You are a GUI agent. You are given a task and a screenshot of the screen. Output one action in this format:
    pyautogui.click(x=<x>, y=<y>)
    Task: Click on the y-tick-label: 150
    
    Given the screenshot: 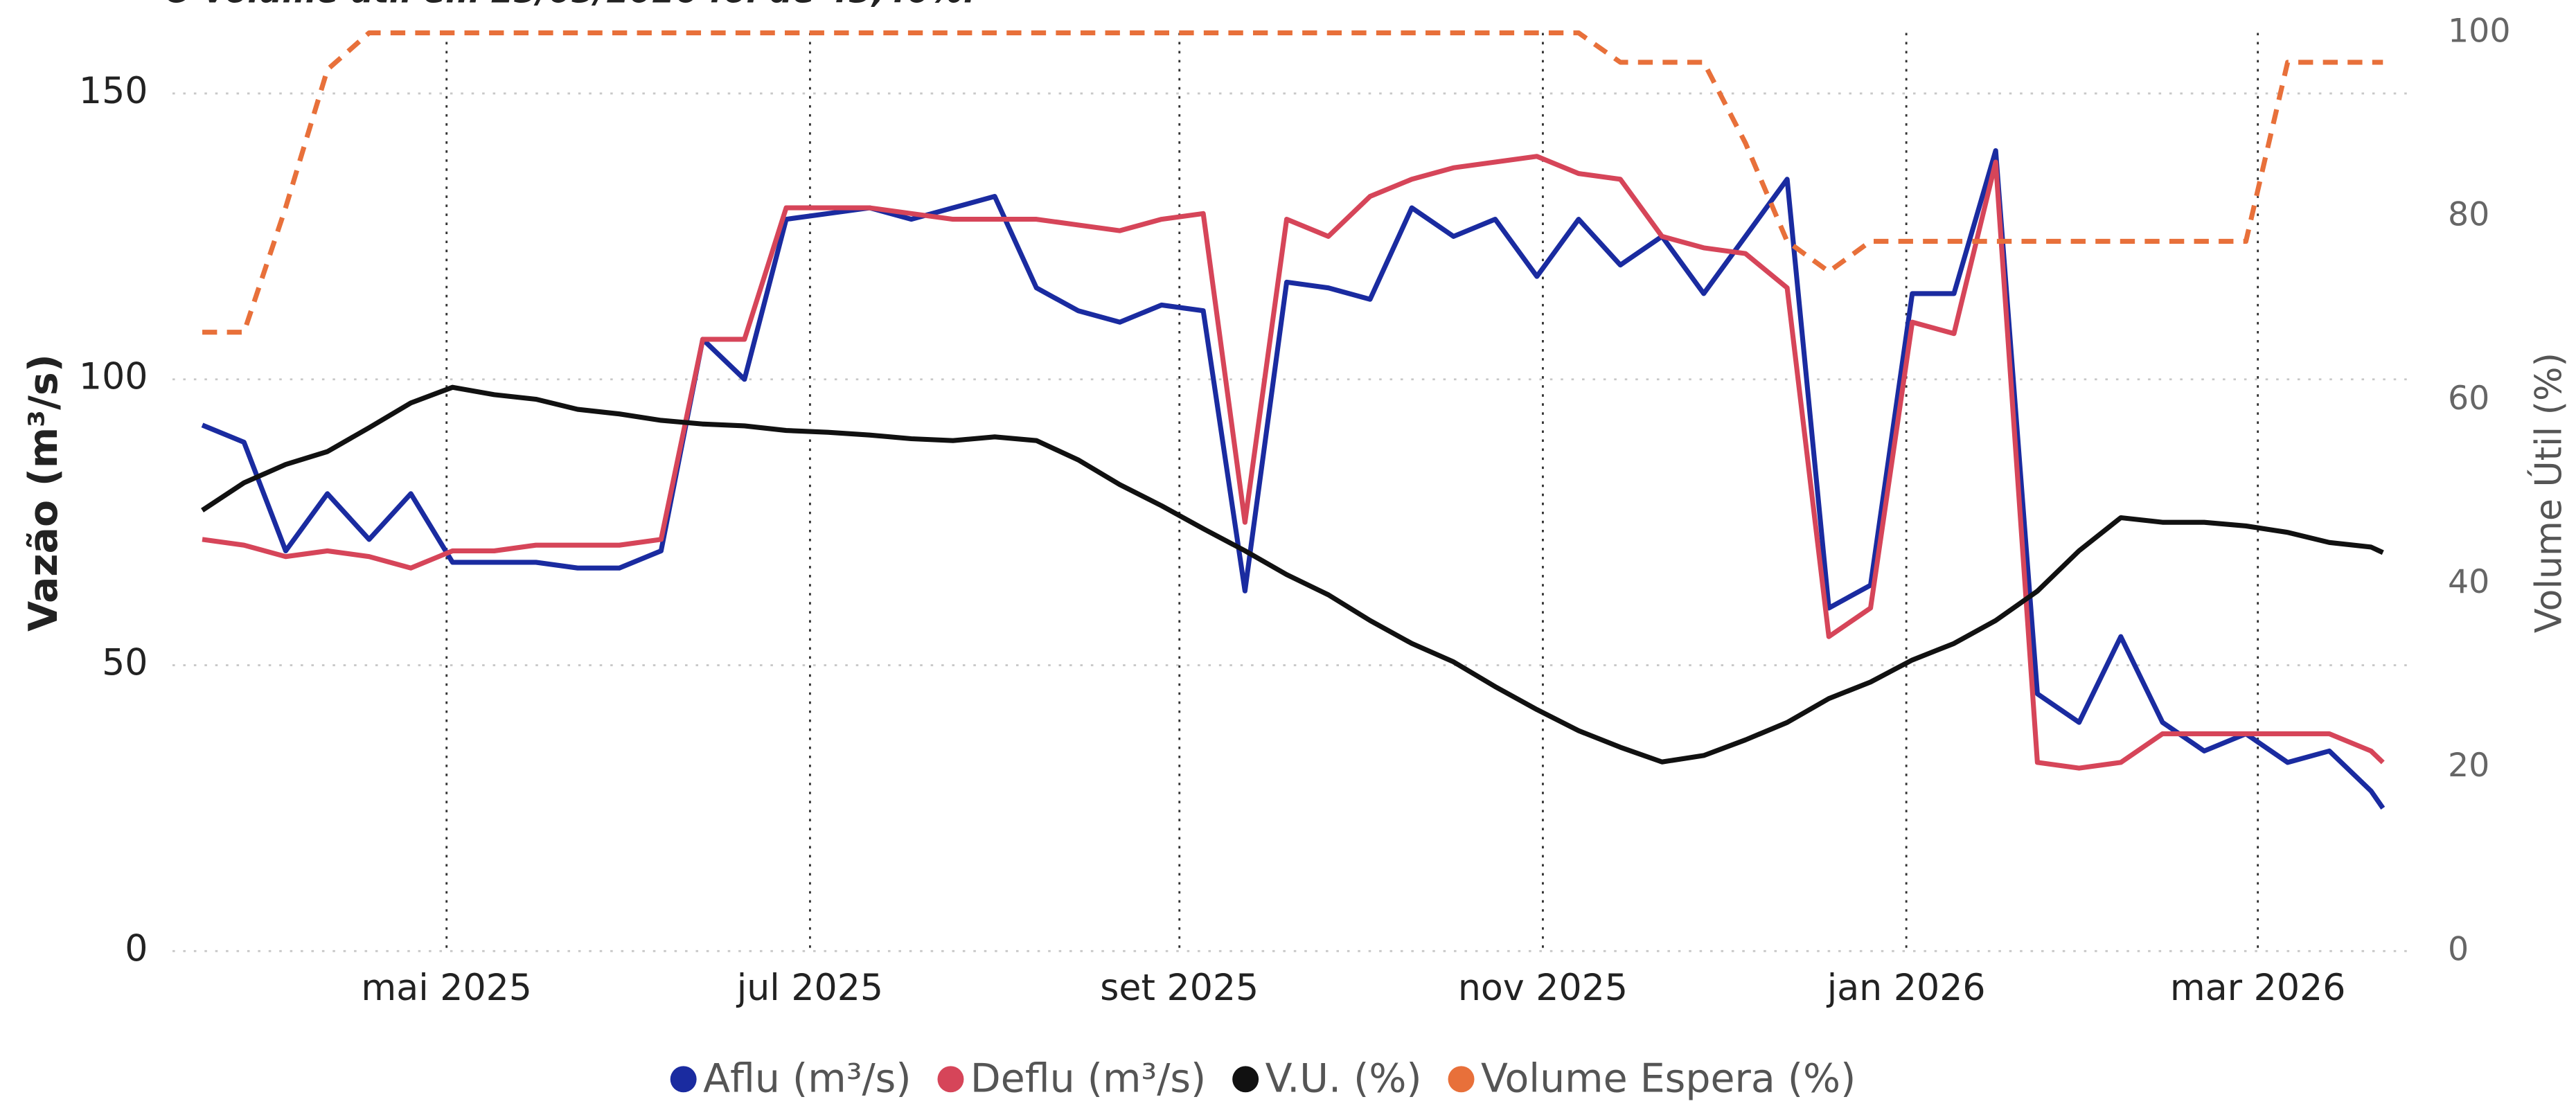 What is the action you would take?
    pyautogui.click(x=113, y=92)
    